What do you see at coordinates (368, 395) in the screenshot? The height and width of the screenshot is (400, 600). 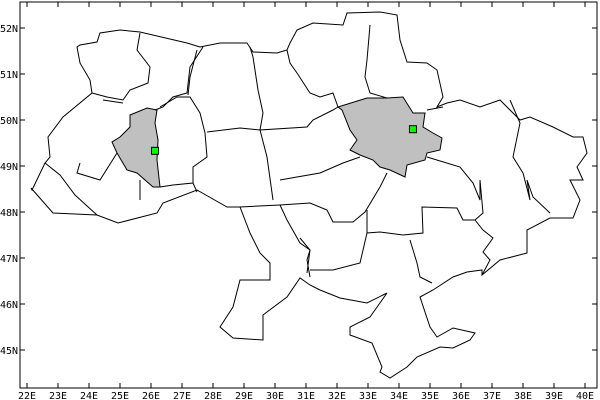 I see `x-tick-label: 33E` at bounding box center [368, 395].